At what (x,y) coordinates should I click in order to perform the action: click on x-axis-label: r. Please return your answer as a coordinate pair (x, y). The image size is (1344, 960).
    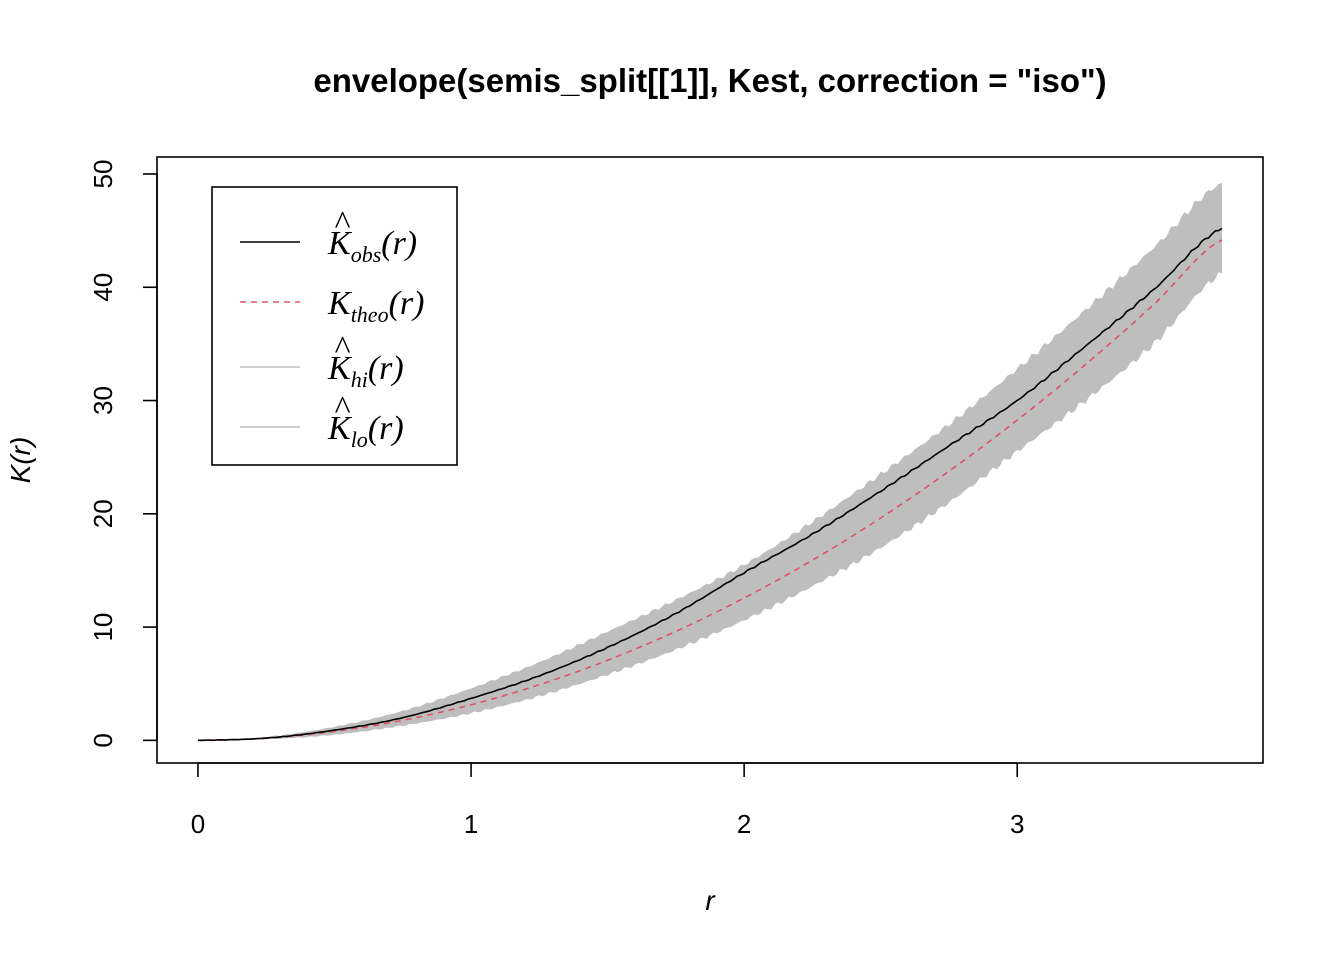
    Looking at the image, I should click on (710, 900).